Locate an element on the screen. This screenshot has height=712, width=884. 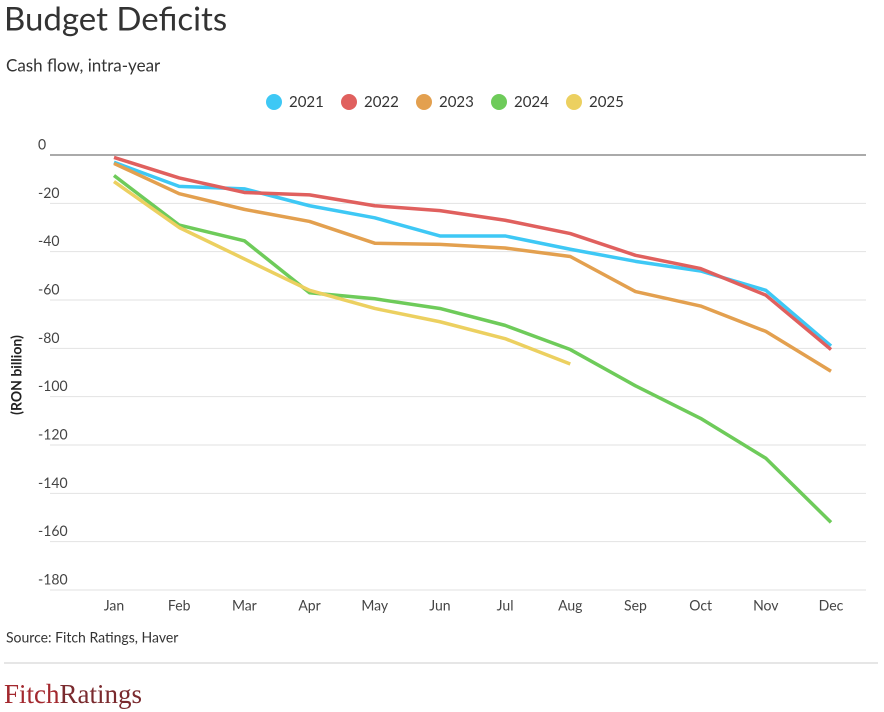
legend-label: 2025 is located at coordinates (606, 102).